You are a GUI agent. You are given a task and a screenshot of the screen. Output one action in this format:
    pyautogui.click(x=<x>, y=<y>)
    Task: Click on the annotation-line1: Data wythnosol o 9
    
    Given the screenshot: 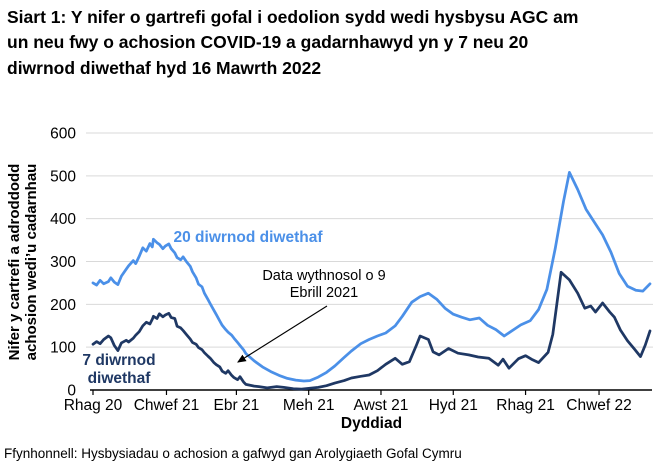 What is the action you would take?
    pyautogui.click(x=323, y=276)
    